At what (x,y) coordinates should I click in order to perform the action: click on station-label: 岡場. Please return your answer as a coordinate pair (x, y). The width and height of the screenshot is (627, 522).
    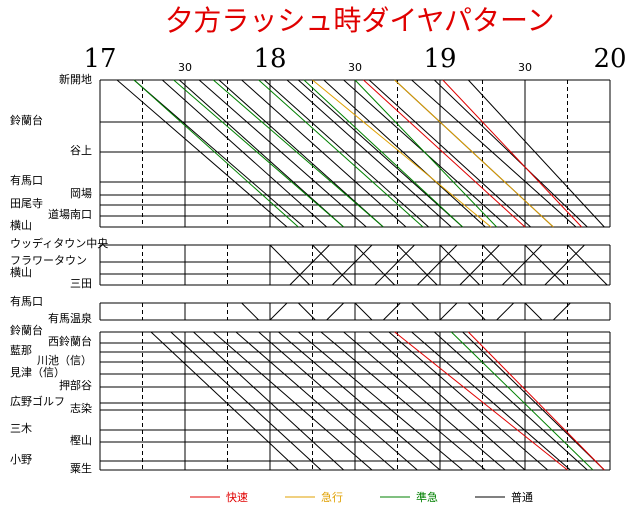
    Looking at the image, I should click on (81, 193).